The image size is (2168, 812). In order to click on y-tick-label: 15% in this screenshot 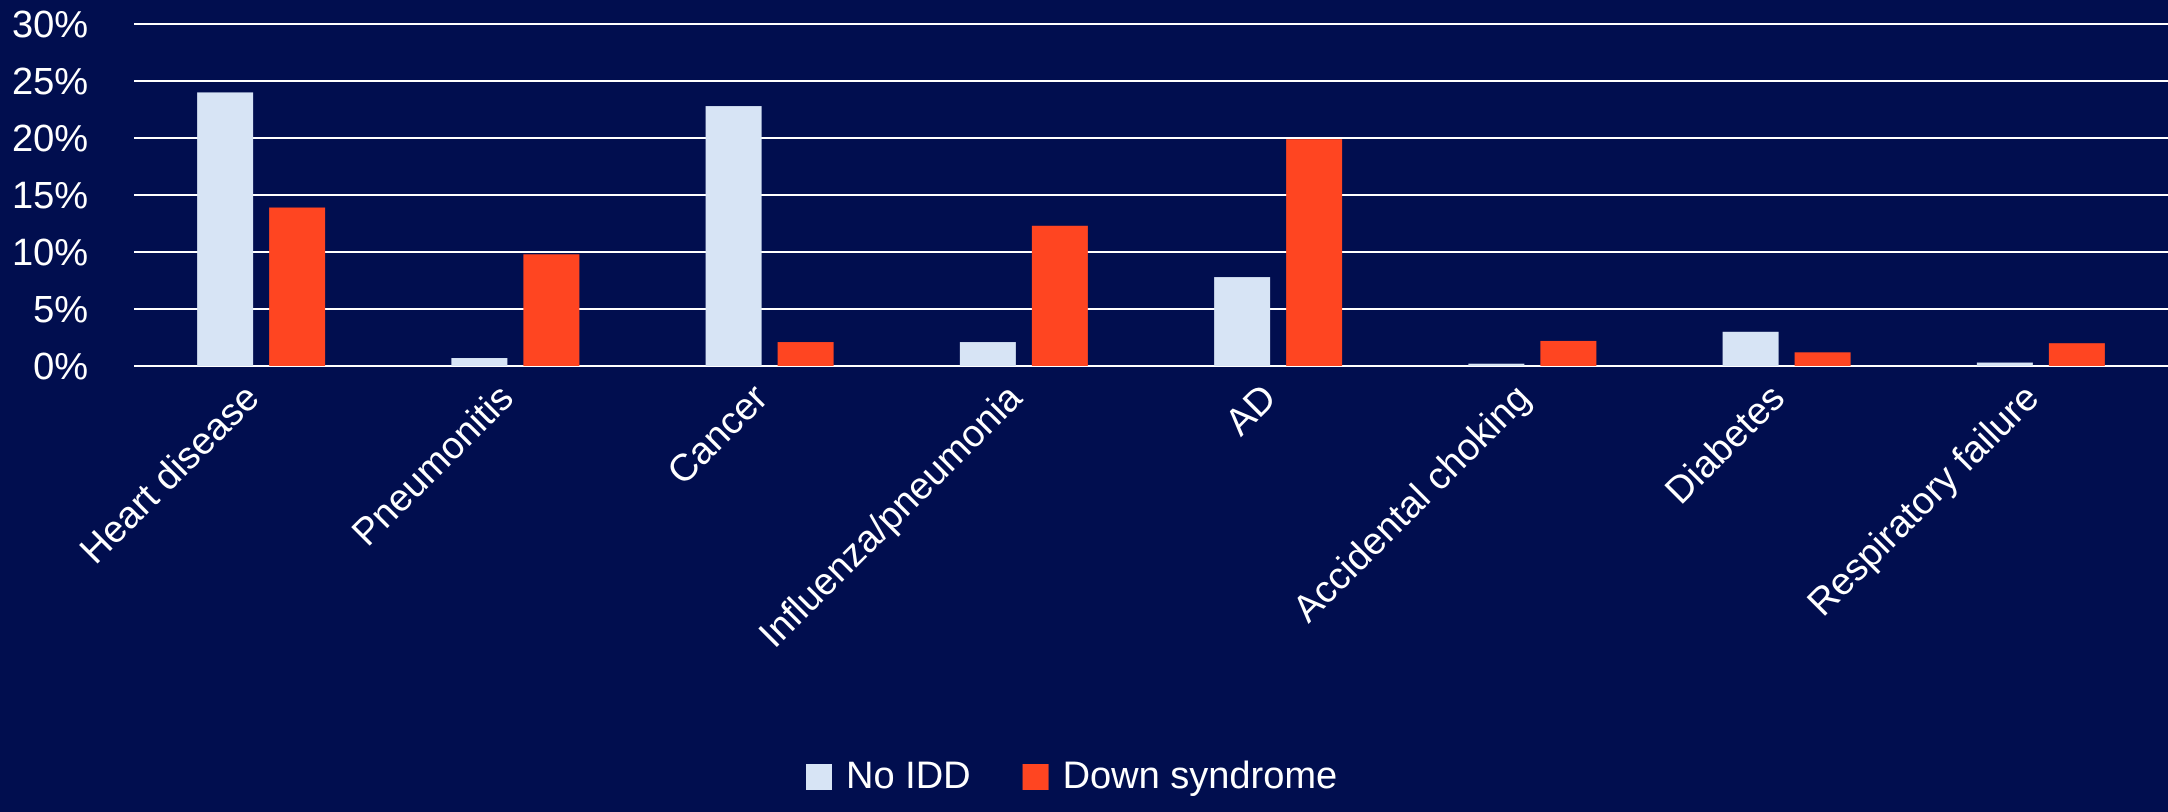, I will do `click(50, 196)`.